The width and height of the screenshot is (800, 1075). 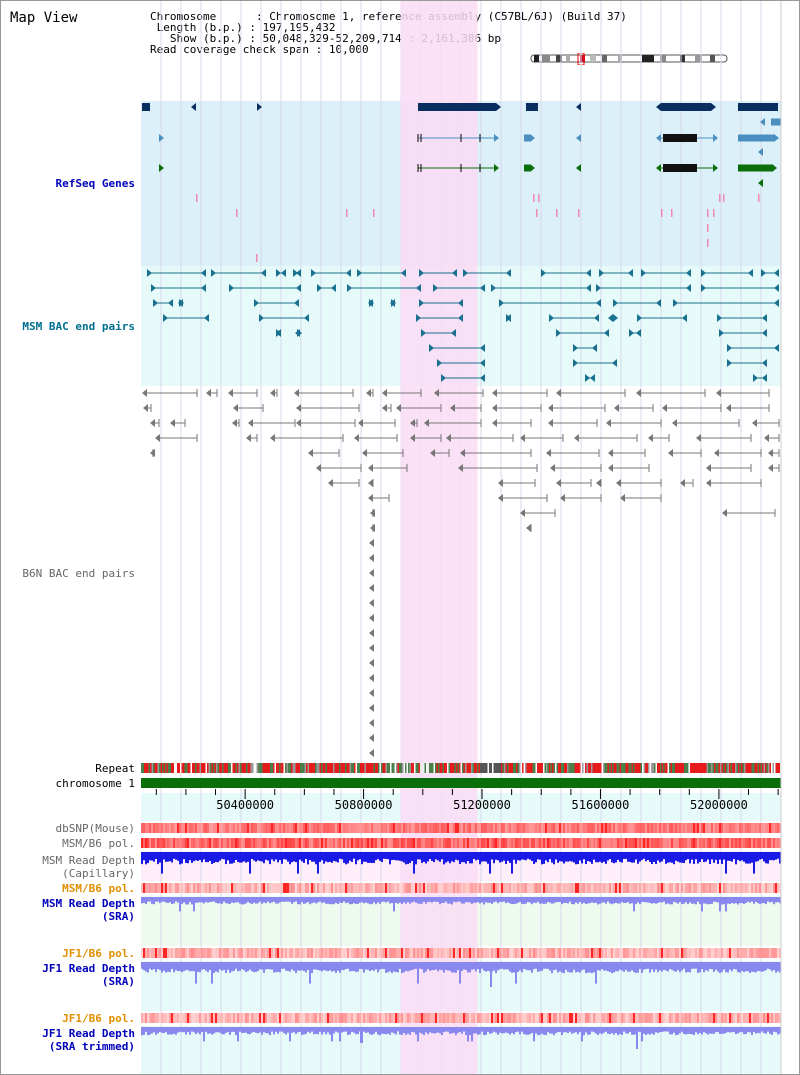 I want to click on track-label-chromosome: chromosome 1, so click(x=95, y=783).